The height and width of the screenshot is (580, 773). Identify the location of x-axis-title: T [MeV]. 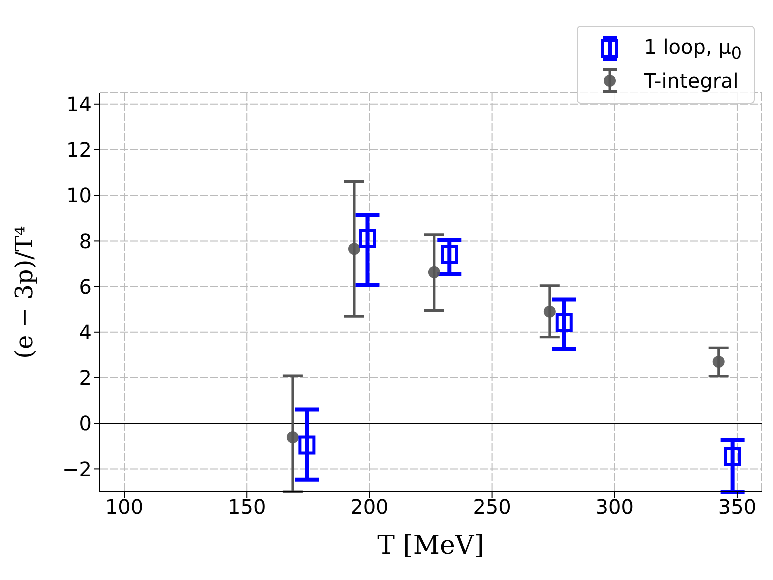
(431, 546).